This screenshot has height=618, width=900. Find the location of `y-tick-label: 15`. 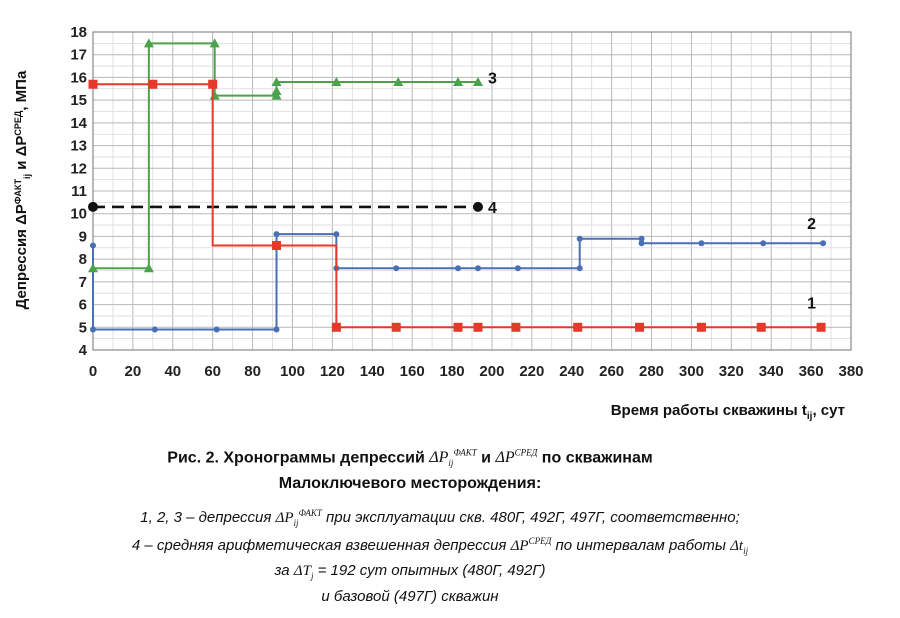

y-tick-label: 15 is located at coordinates (78, 100).